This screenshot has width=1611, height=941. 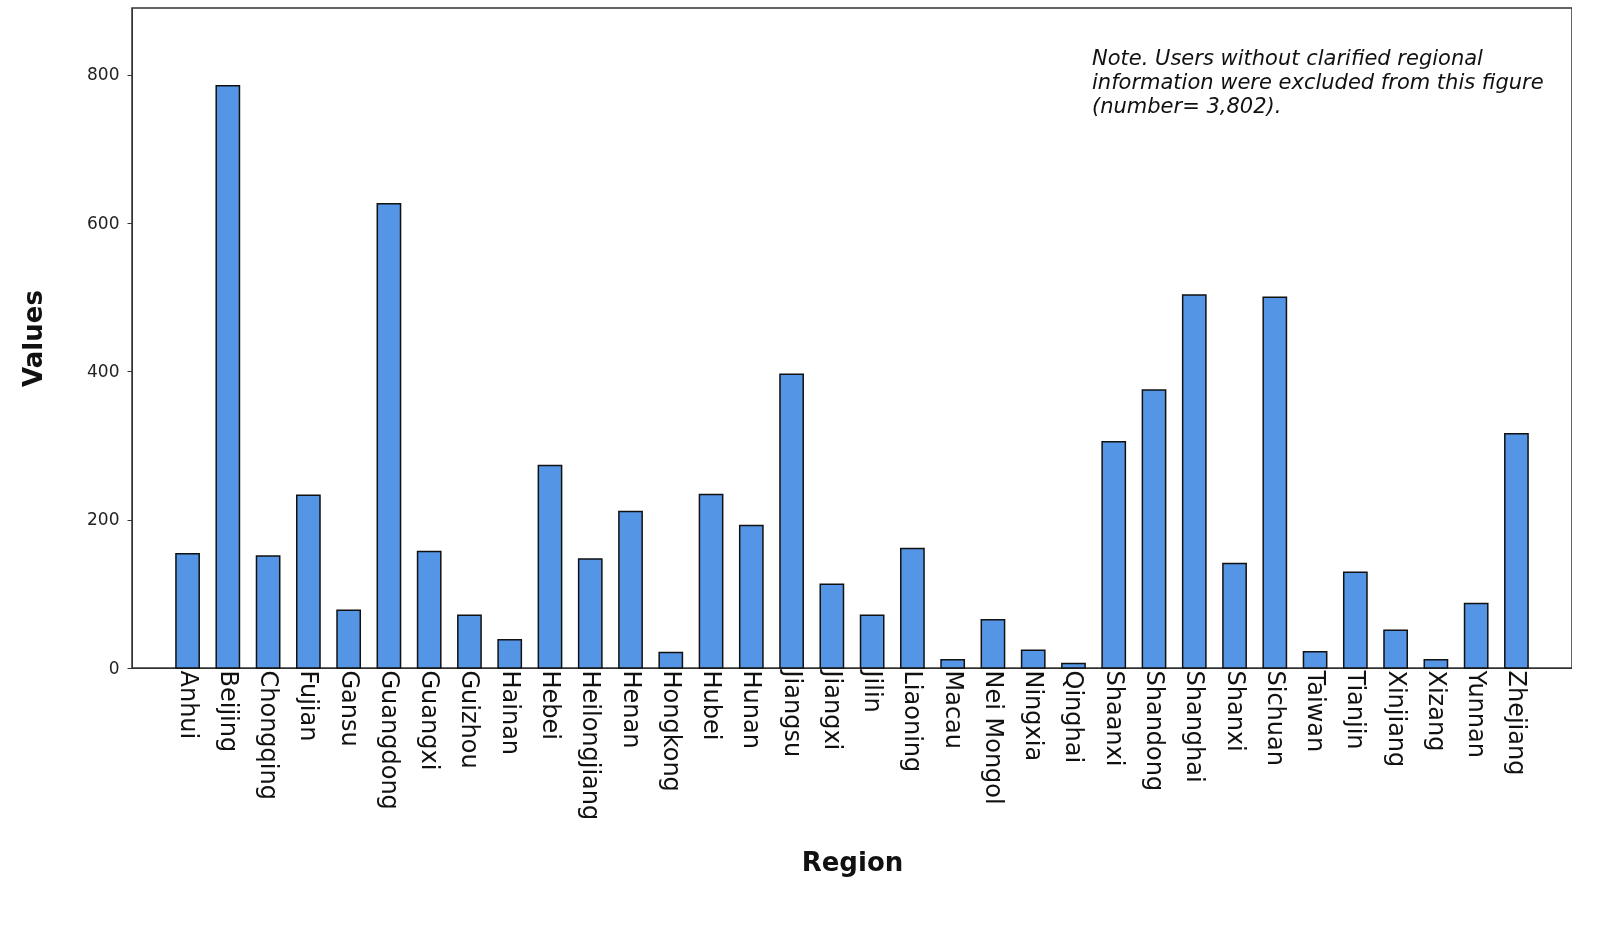 What do you see at coordinates (852, 862) in the screenshot?
I see `x-axis-title: Region` at bounding box center [852, 862].